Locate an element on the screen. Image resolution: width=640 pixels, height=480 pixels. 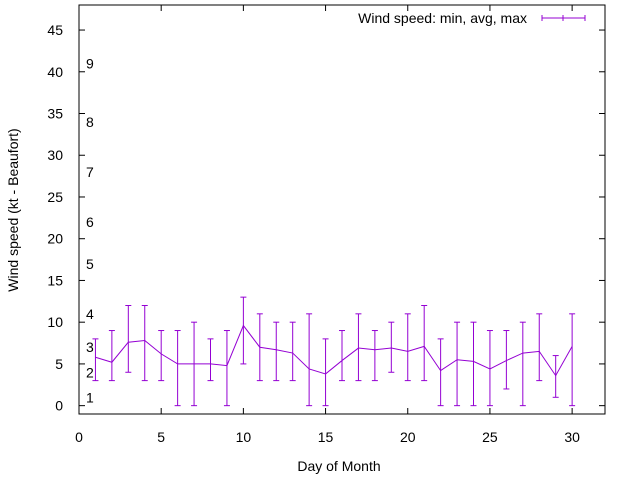
legend: Wind speed: min, avg, max is located at coordinates (472, 18).